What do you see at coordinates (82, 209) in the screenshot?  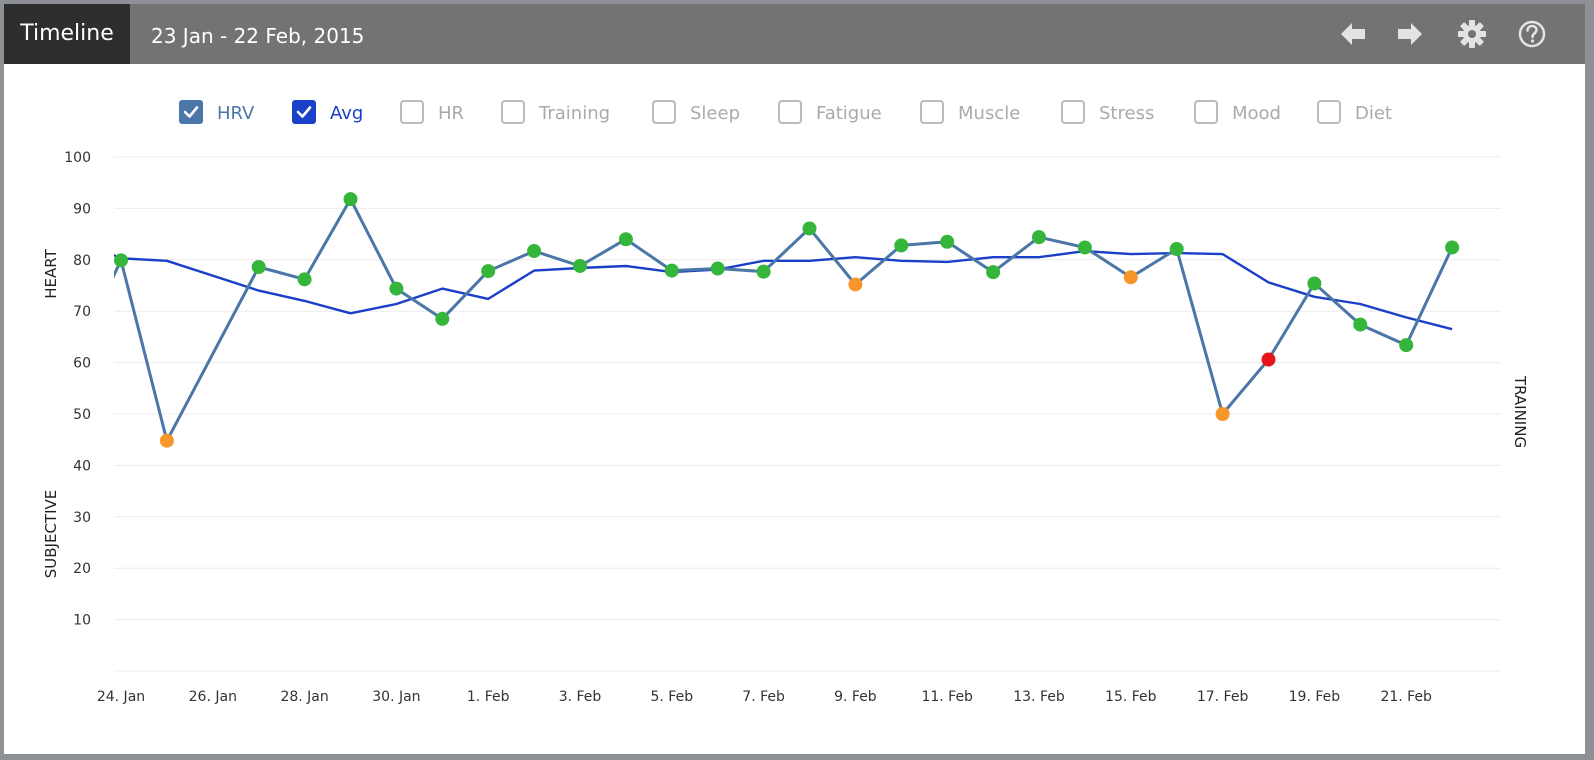 I see `y-tick-label: 90` at bounding box center [82, 209].